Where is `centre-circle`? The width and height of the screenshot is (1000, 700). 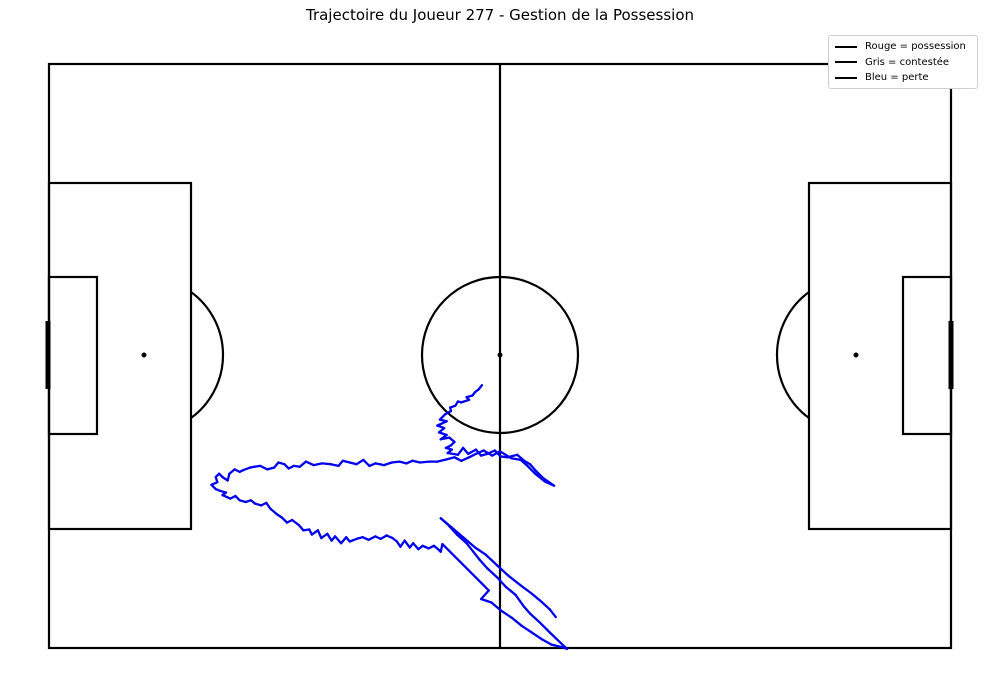 centre-circle is located at coordinates (500, 355).